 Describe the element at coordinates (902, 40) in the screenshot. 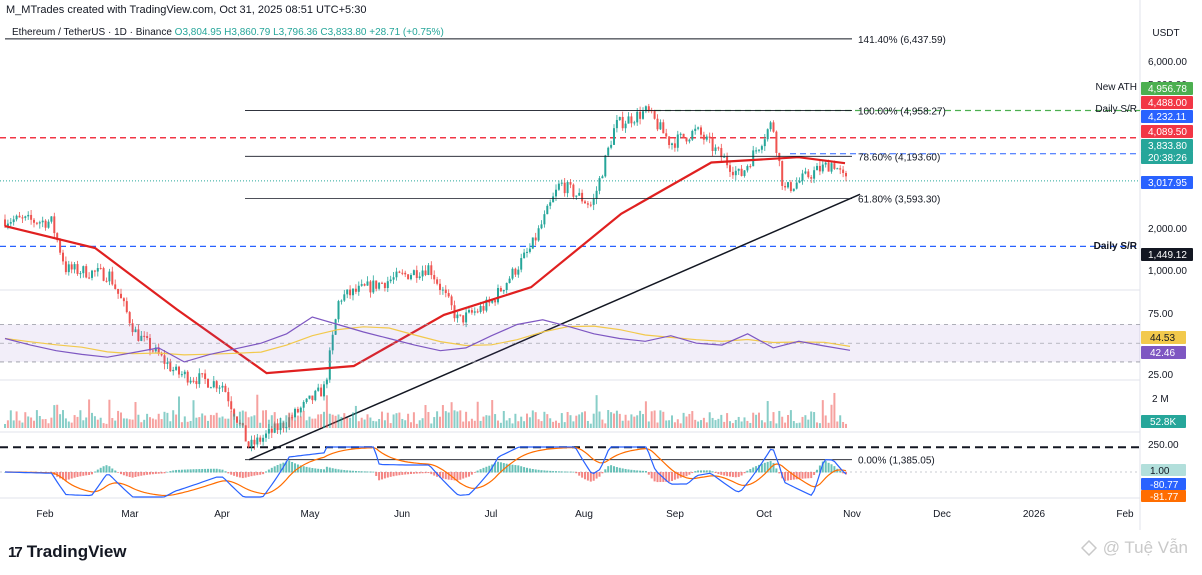

I see `fib-label: 141.40% (6,437.59)` at that location.